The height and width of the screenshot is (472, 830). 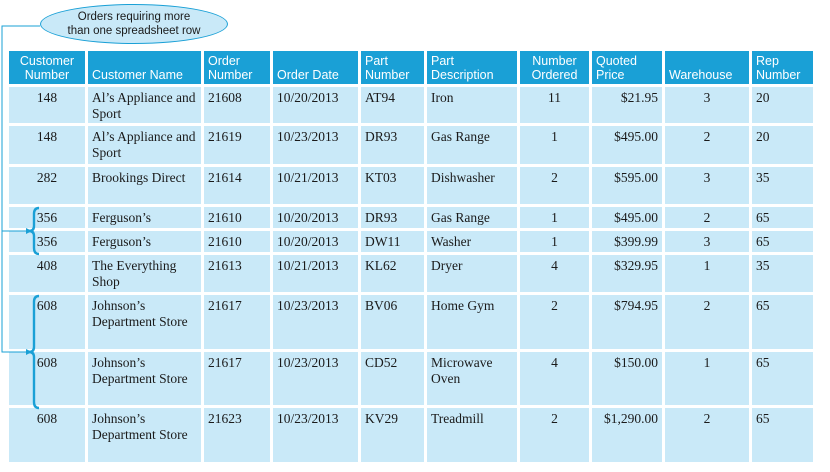 I want to click on cell-customer-name: The Everything Shop, so click(x=144, y=273).